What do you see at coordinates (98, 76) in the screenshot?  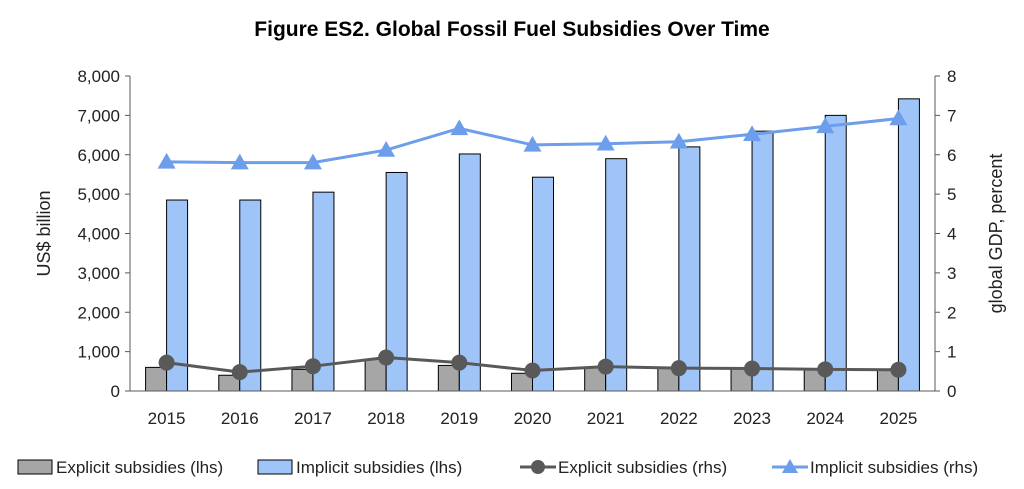 I see `left-tick-label: 8,000` at bounding box center [98, 76].